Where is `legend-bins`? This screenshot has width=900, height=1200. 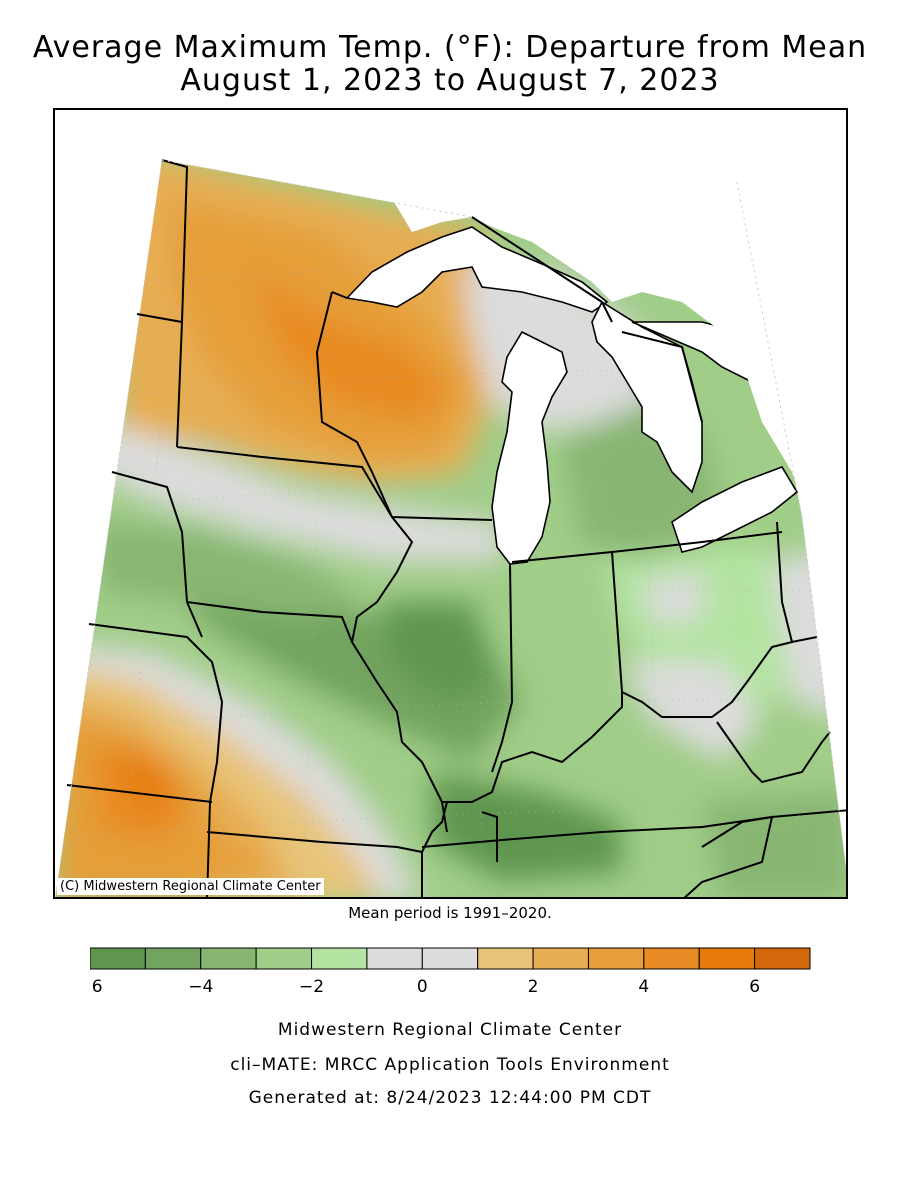
legend-bins is located at coordinates (450, 958).